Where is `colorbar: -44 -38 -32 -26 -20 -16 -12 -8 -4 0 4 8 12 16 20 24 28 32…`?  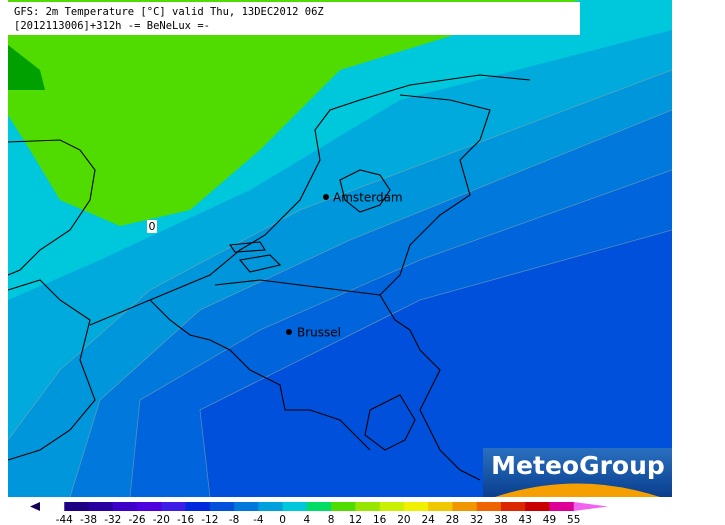
colorbar: -44 -38 -32 -26 -20 -16 -12 -8 -4 0 4 8 12 16 20 24 28 32… is located at coordinates (319, 513).